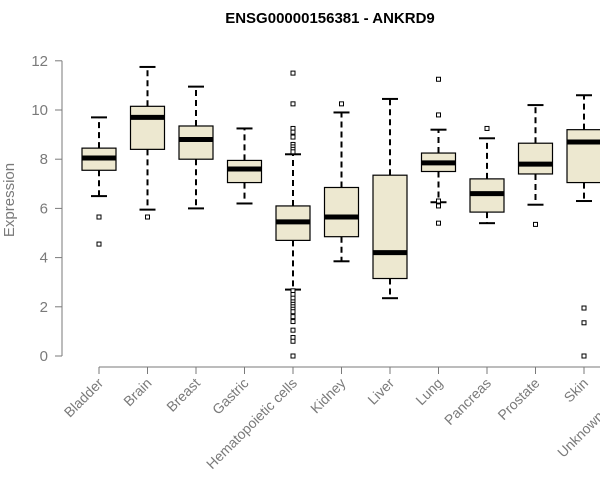 The image size is (600, 500). I want to click on x-tick-label: Pancreas, so click(467, 401).